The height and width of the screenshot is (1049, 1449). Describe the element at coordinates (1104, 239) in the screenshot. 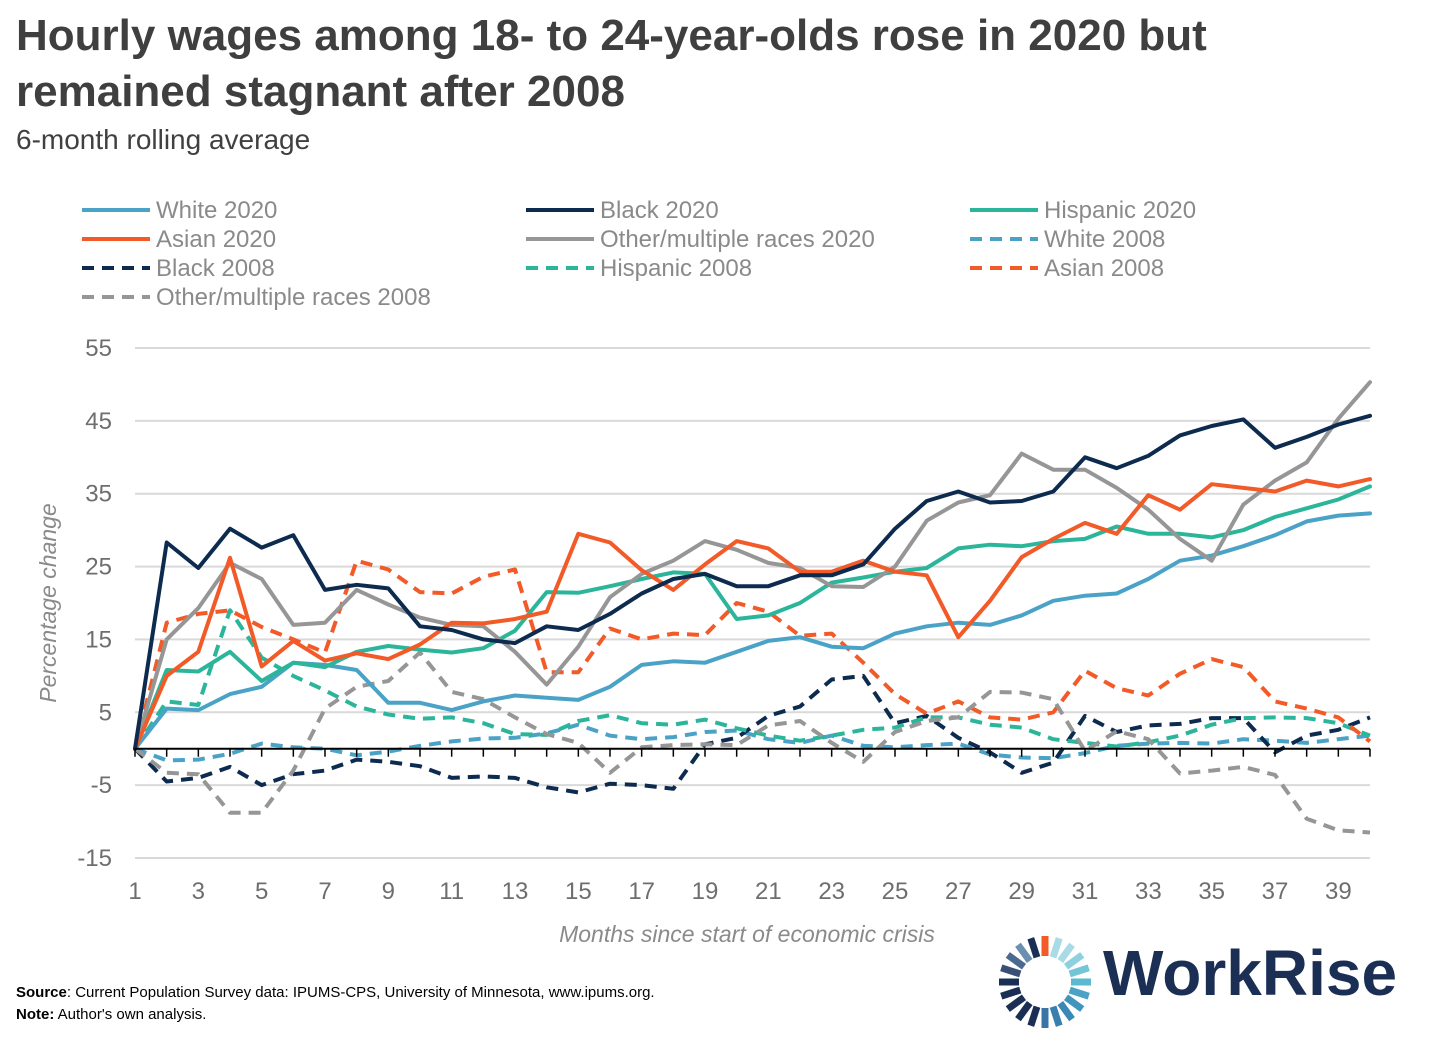

I see `legend-label: White 2008` at that location.